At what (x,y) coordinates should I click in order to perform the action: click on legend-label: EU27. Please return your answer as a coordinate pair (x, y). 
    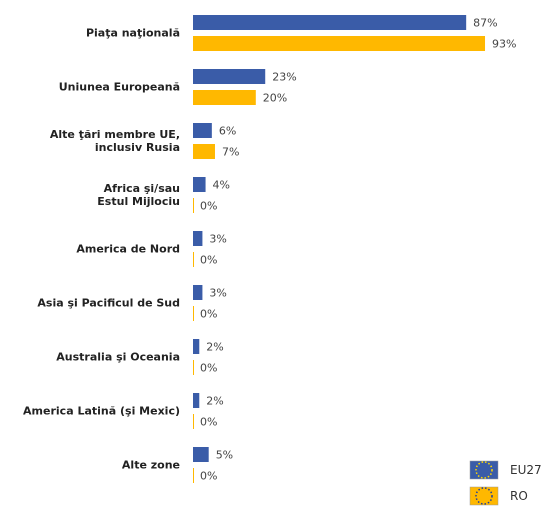
    Looking at the image, I should click on (526, 470).